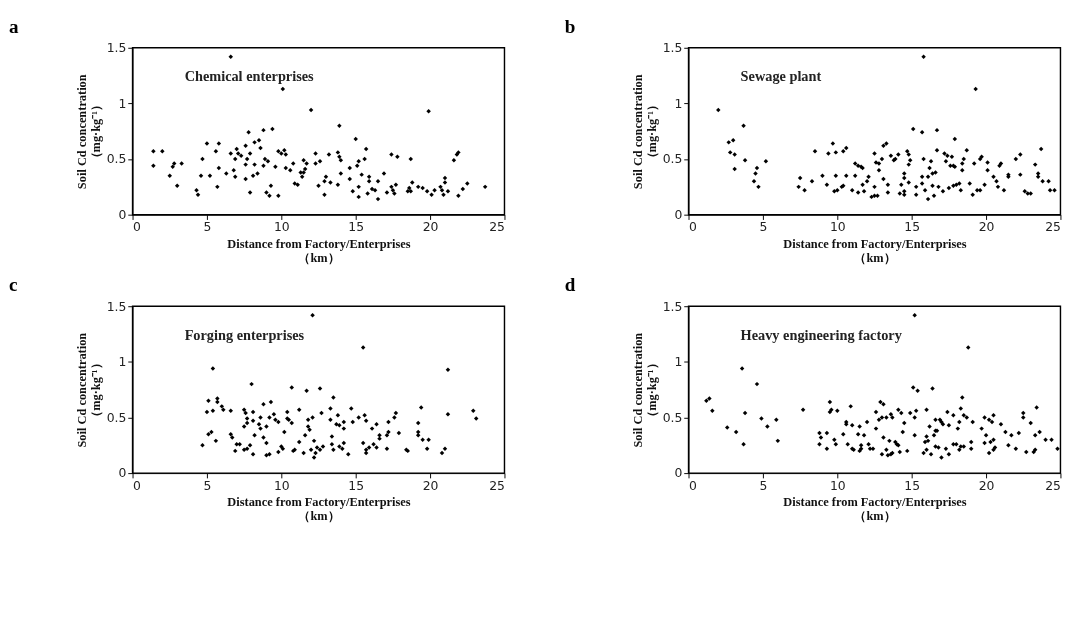 The width and height of the screenshot is (1070, 634). Describe the element at coordinates (13, 284) in the screenshot. I see `chart-title: c` at that location.